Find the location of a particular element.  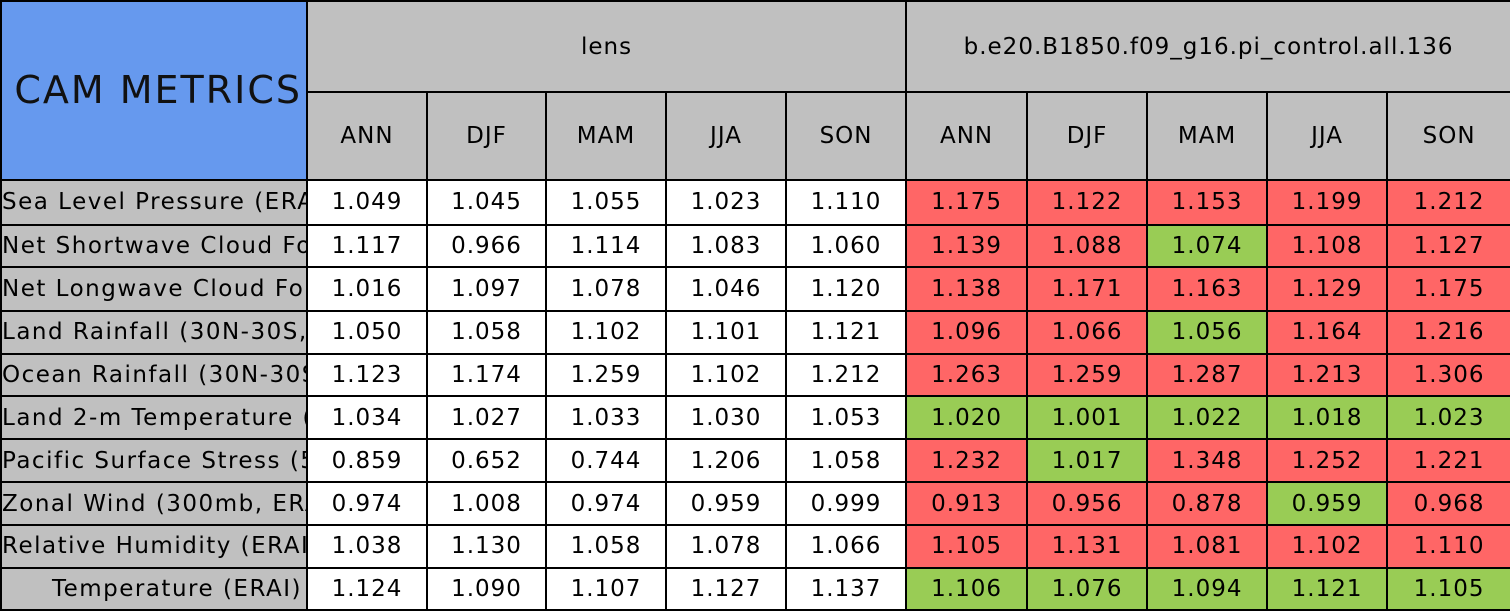

lens-value-cell: 1.045 is located at coordinates (486, 202).